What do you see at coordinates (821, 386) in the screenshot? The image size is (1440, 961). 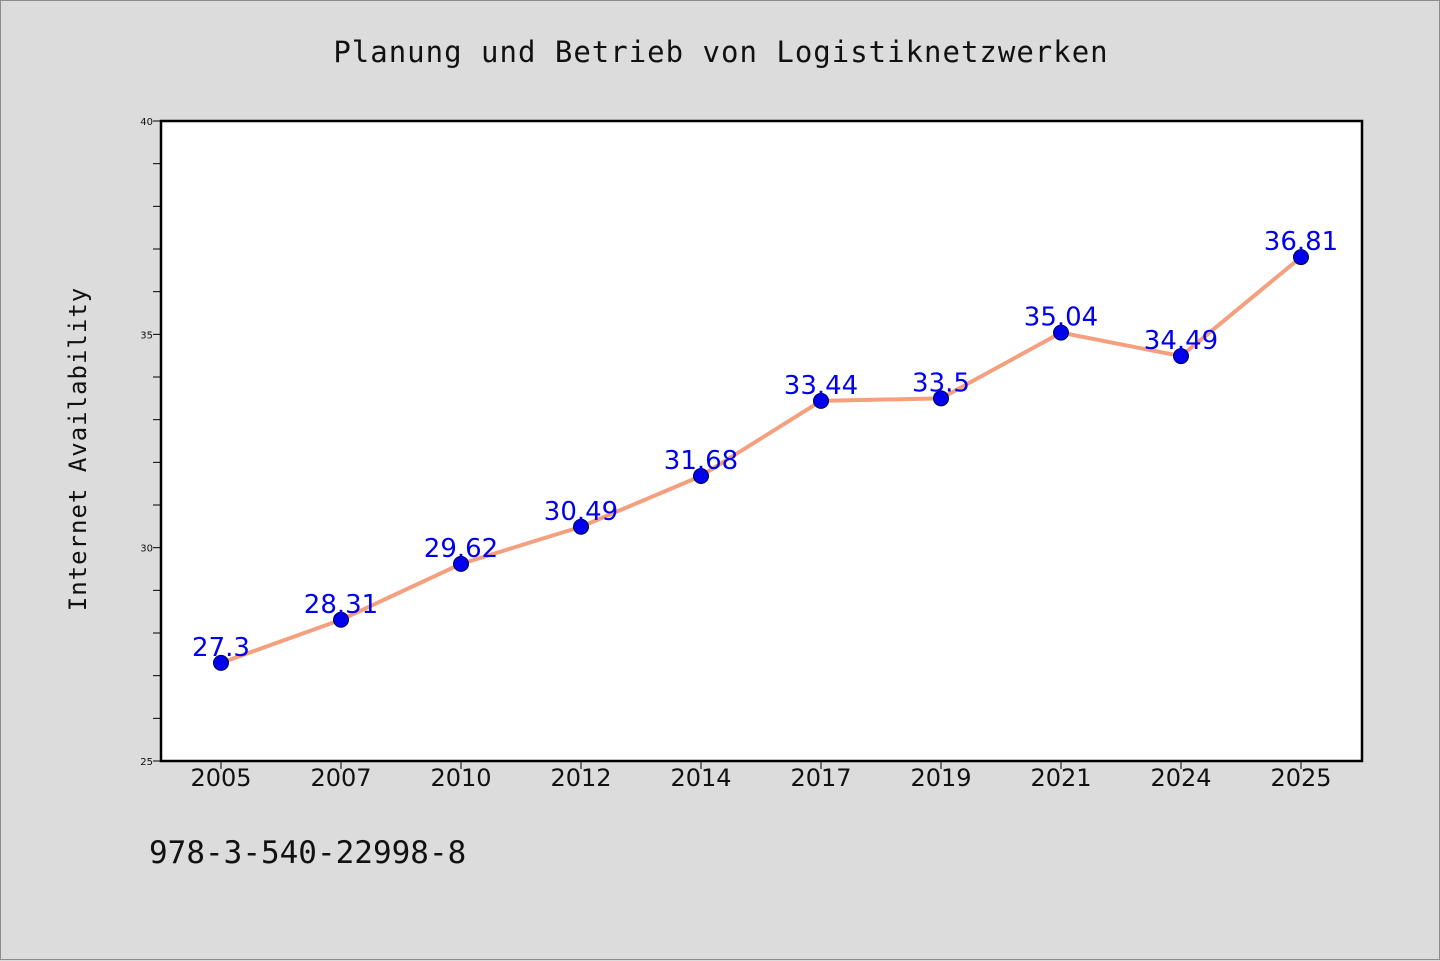 I see `data-label: 33.44` at bounding box center [821, 386].